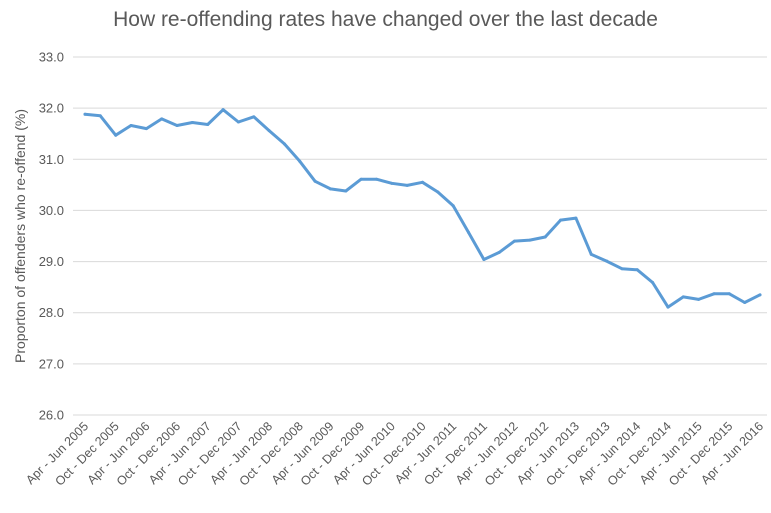  I want to click on y-tick-label: 28.0, so click(51, 312).